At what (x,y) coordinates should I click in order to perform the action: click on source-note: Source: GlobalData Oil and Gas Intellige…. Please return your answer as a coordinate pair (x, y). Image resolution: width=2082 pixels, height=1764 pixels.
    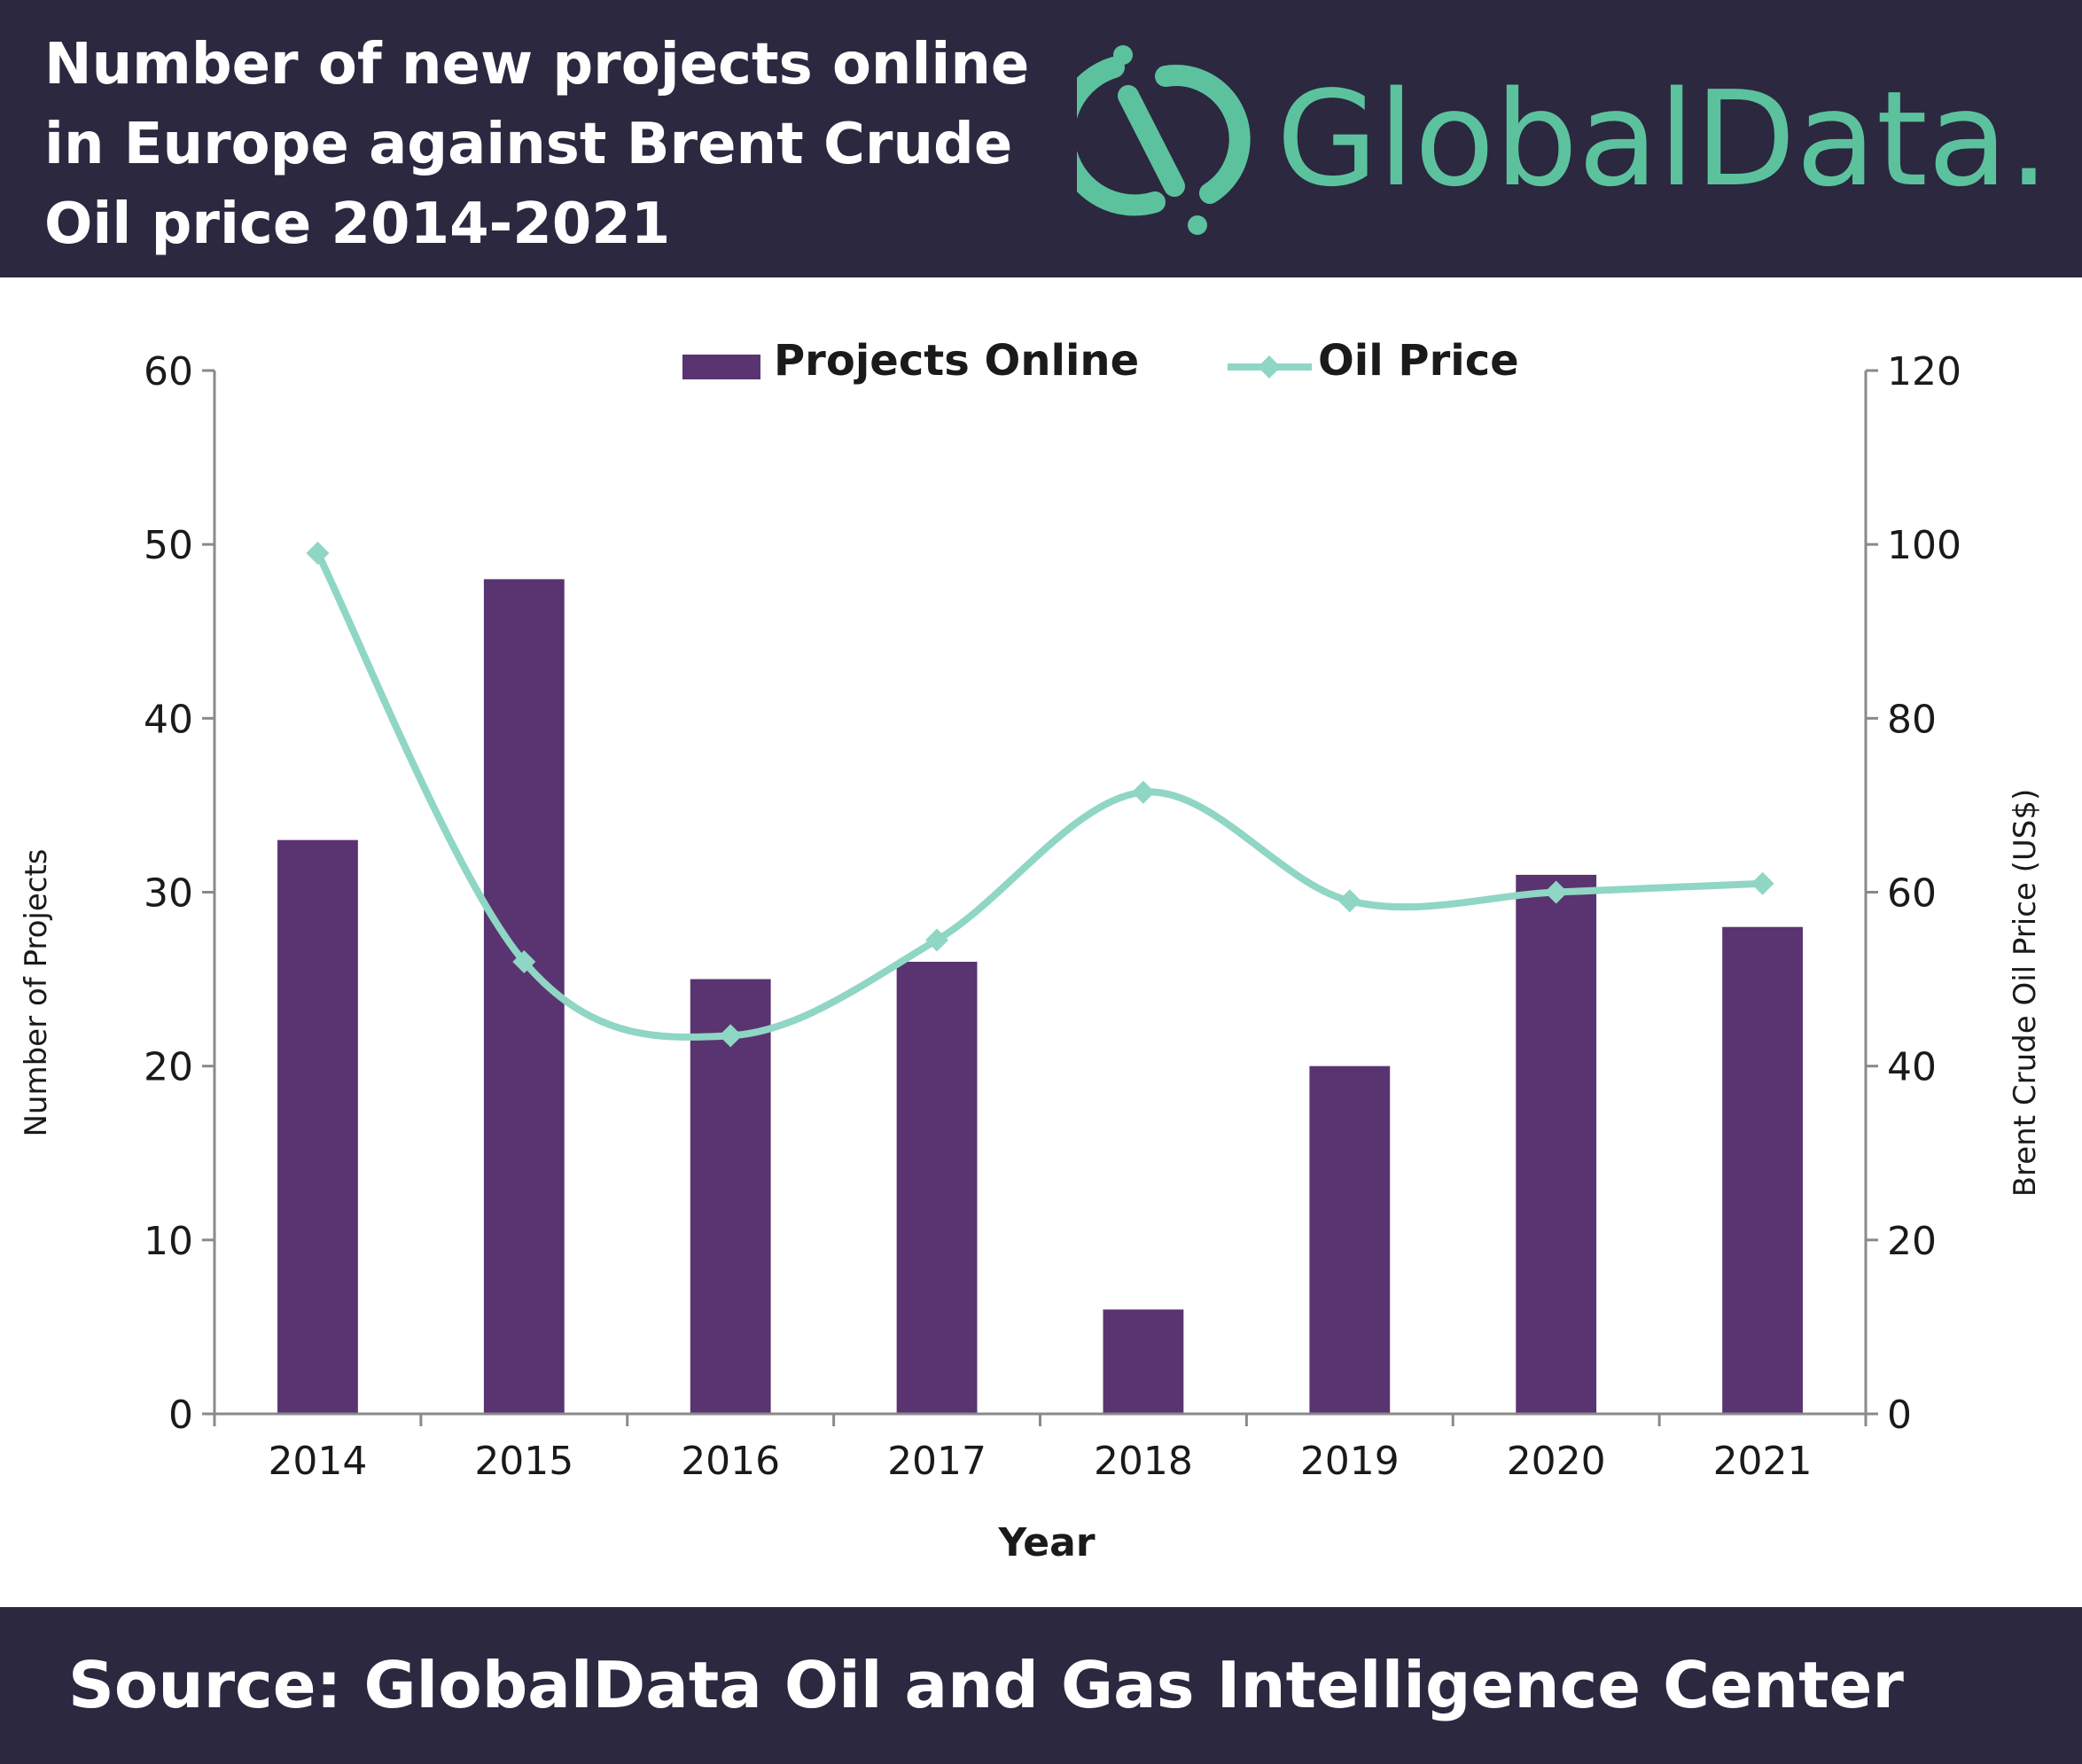
    Looking at the image, I should click on (986, 1685).